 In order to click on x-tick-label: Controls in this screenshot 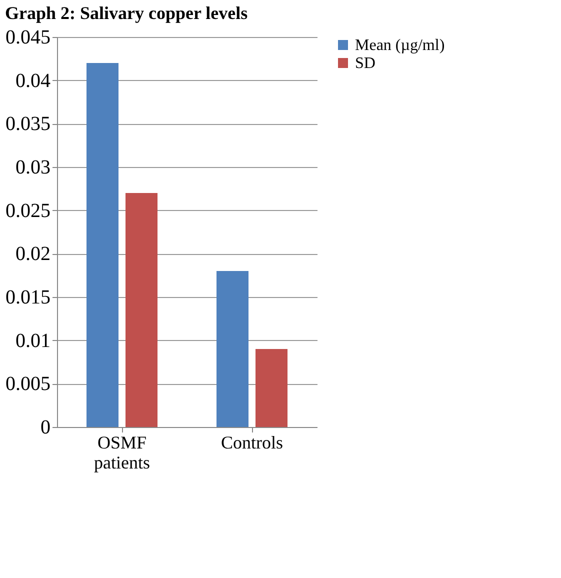, I will do `click(252, 442)`.